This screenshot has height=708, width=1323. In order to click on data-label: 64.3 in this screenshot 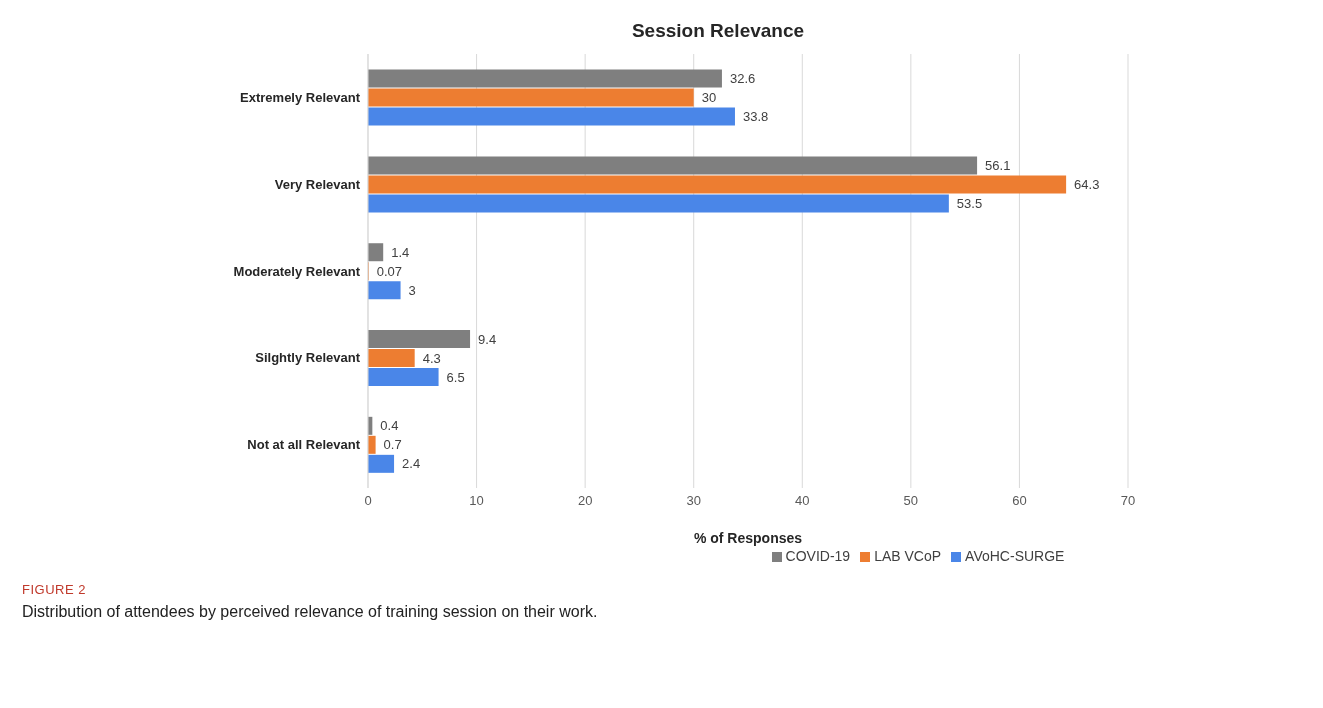, I will do `click(1087, 185)`.